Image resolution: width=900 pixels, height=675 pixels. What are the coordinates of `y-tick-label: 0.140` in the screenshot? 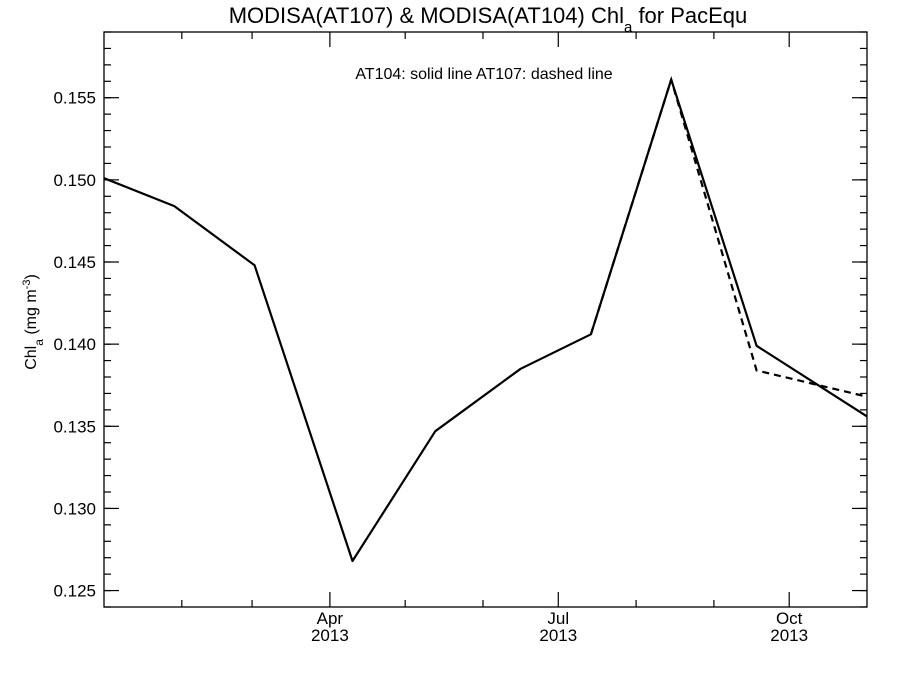 It's located at (74, 344).